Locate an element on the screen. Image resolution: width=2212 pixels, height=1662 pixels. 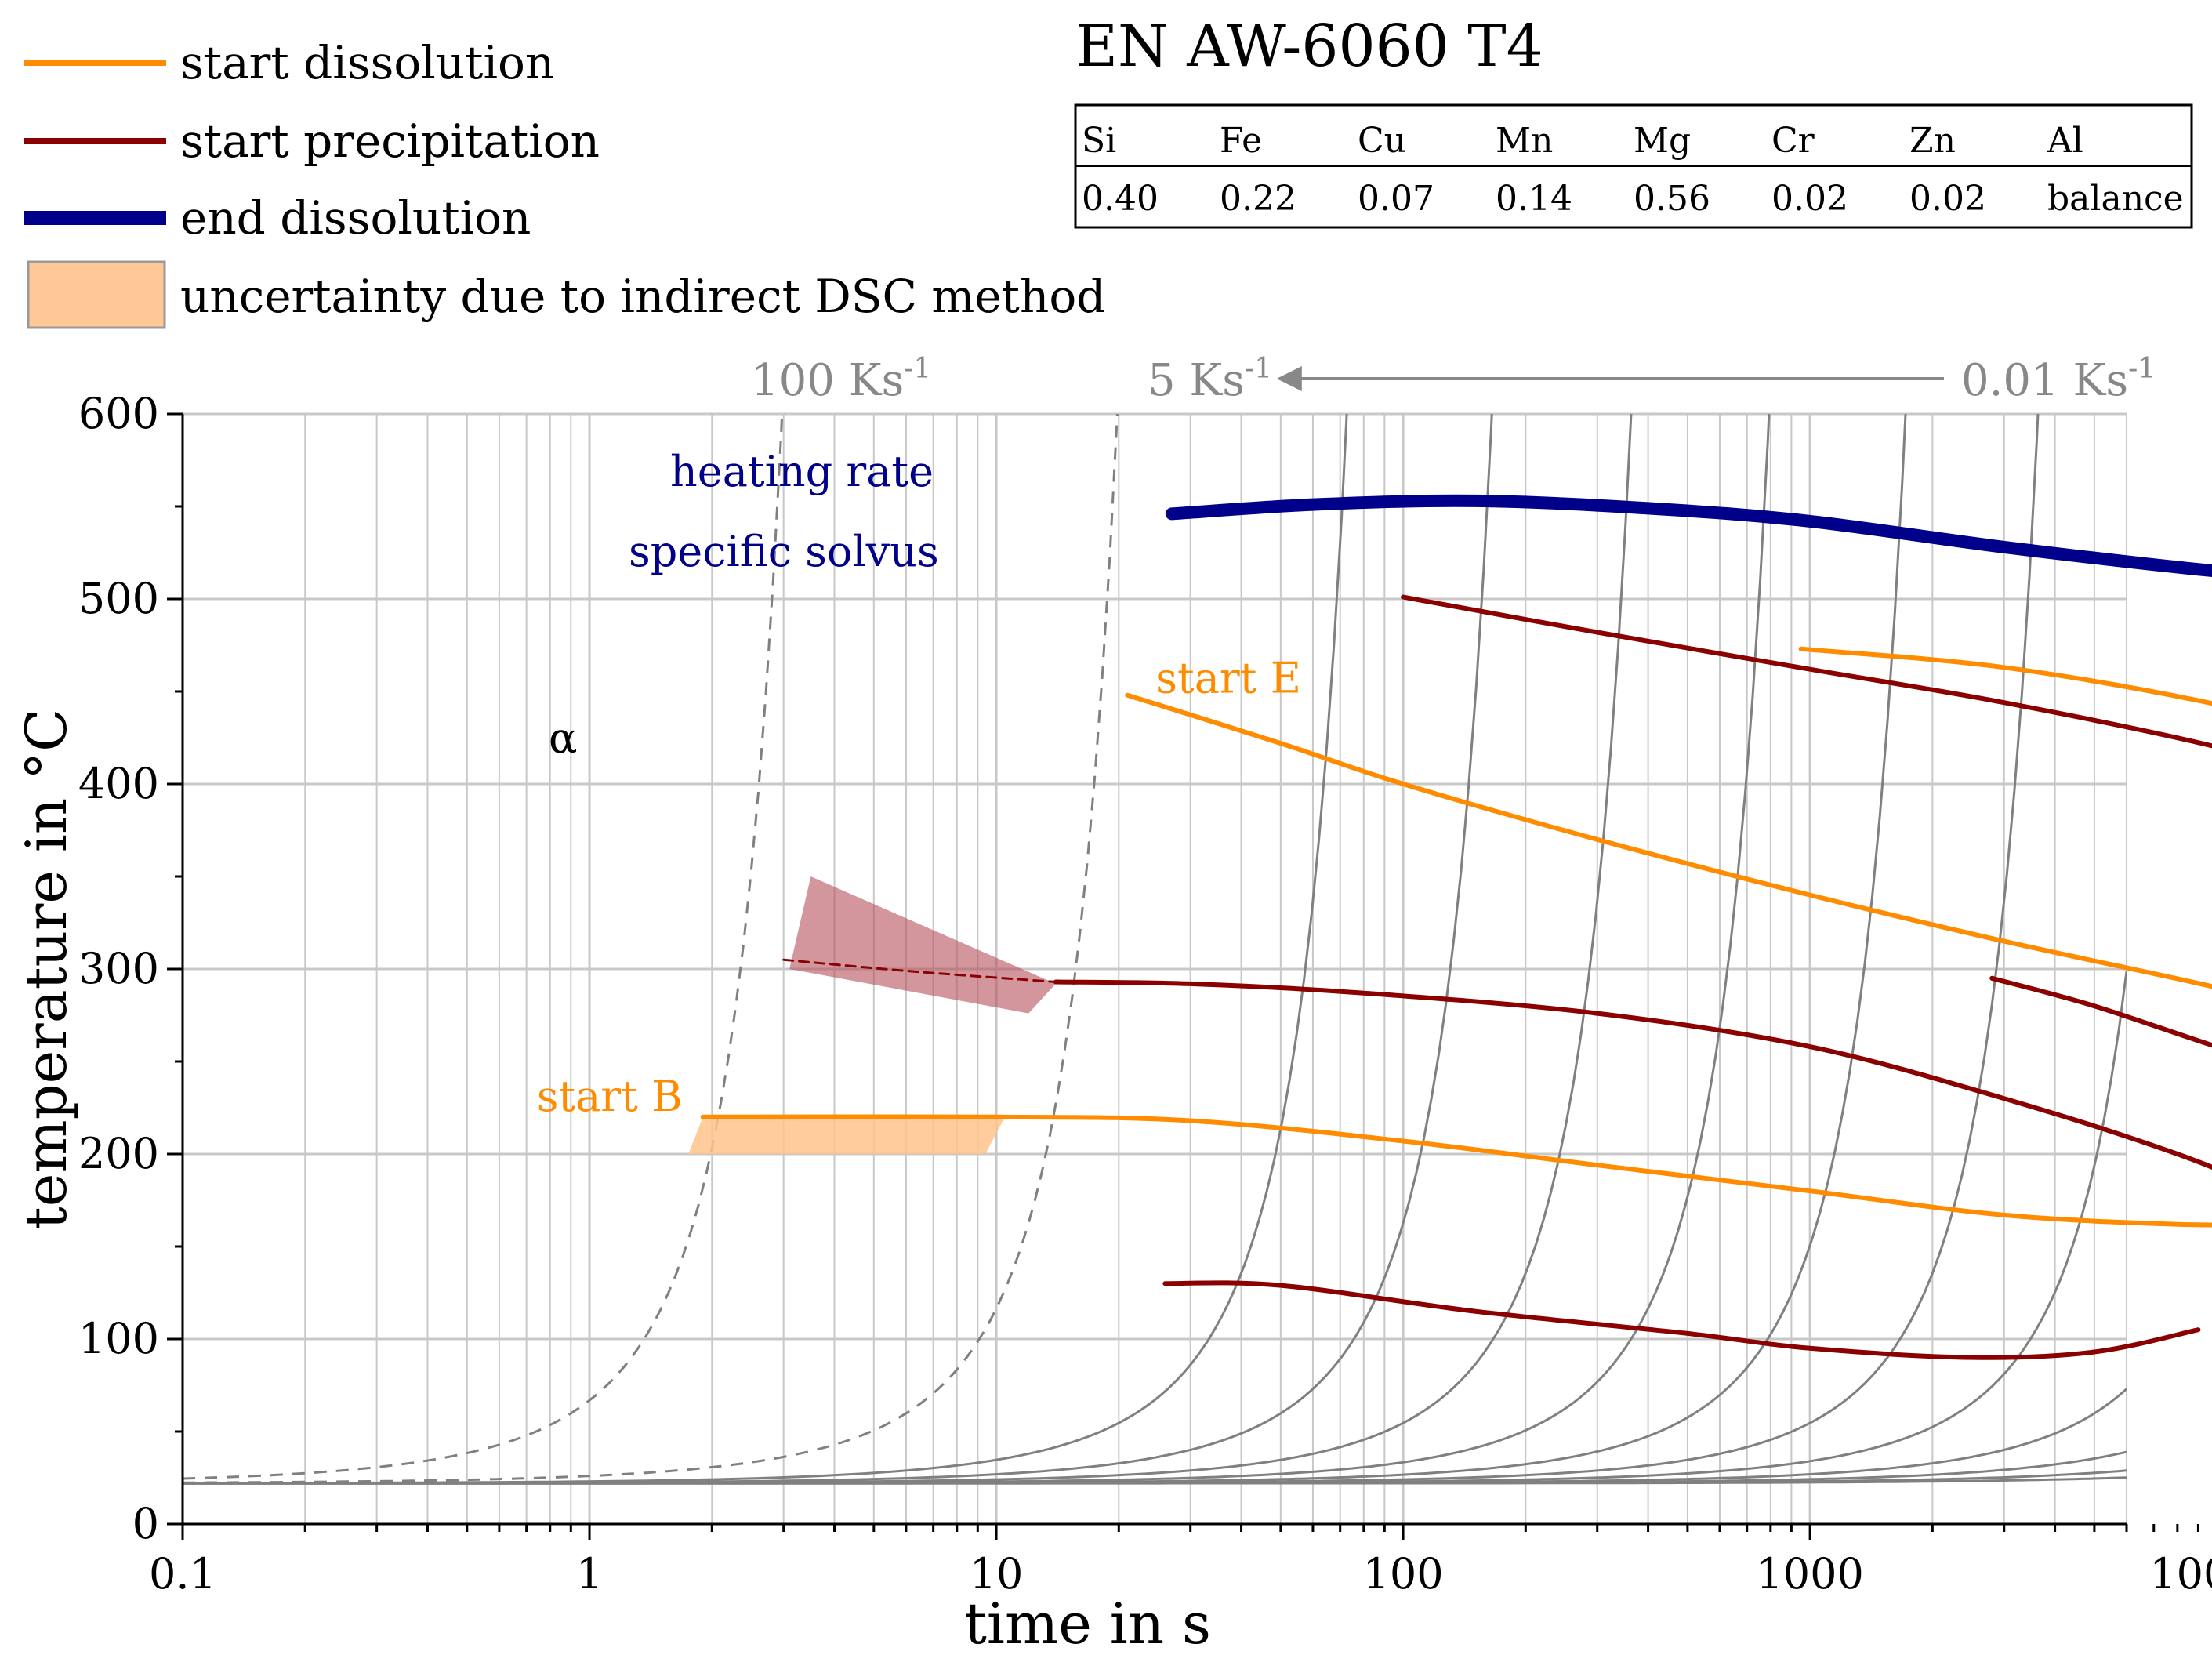
table-value-al: balance is located at coordinates (2115, 199).